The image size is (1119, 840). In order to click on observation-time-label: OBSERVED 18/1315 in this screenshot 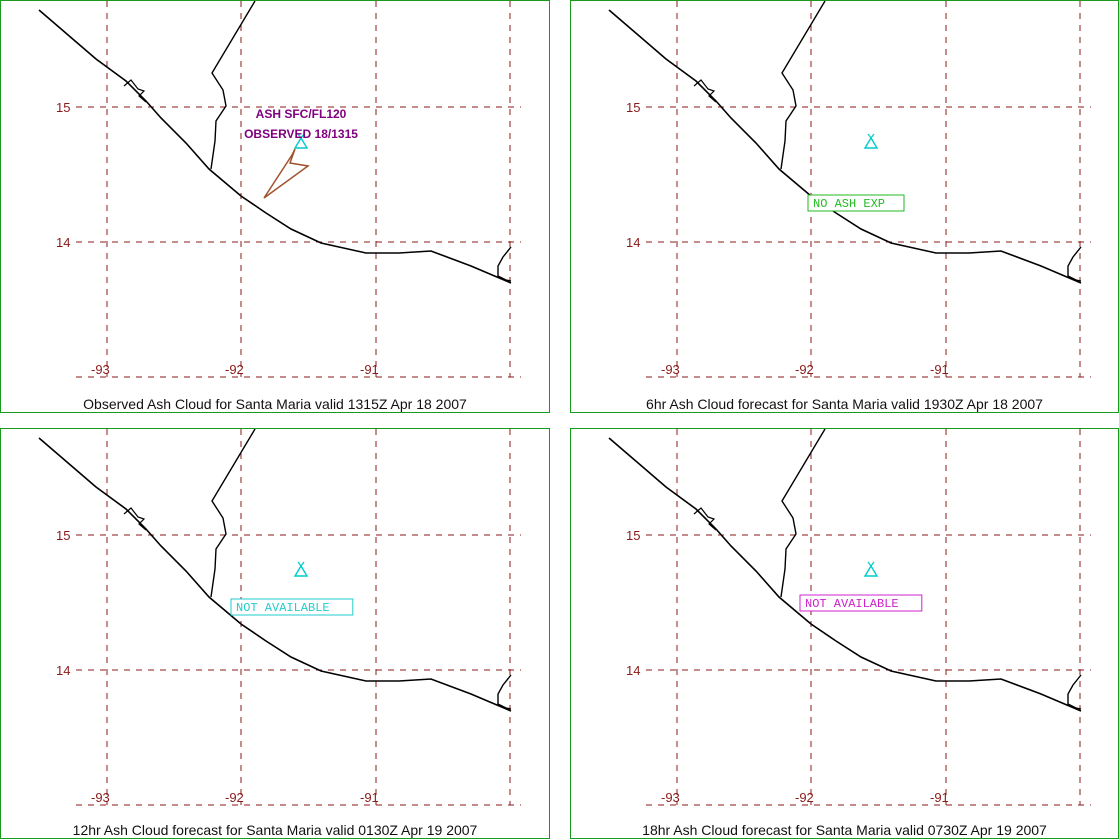, I will do `click(301, 134)`.